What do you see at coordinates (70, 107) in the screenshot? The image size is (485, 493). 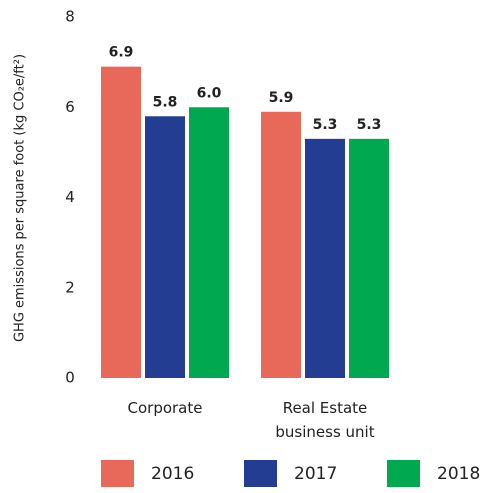 I see `y-tick-label: 6` at bounding box center [70, 107].